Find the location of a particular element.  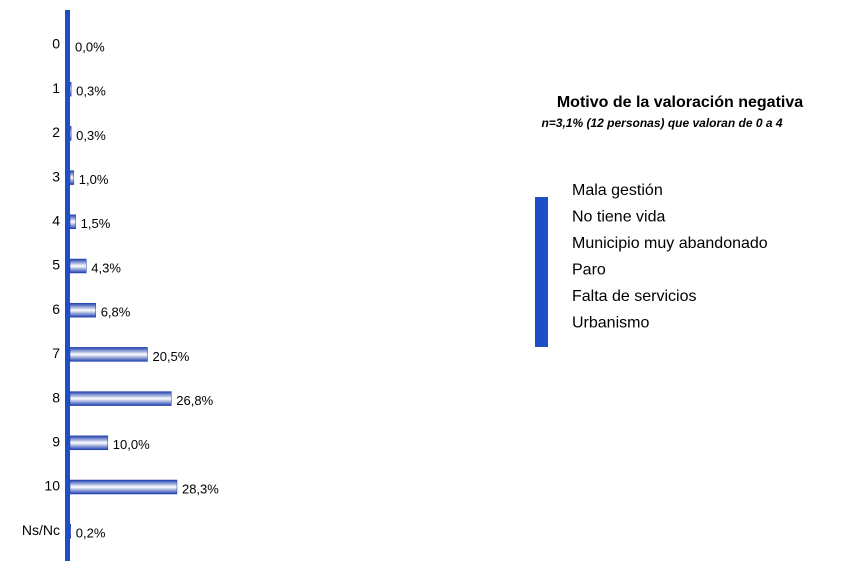

panel-bar is located at coordinates (541, 272).